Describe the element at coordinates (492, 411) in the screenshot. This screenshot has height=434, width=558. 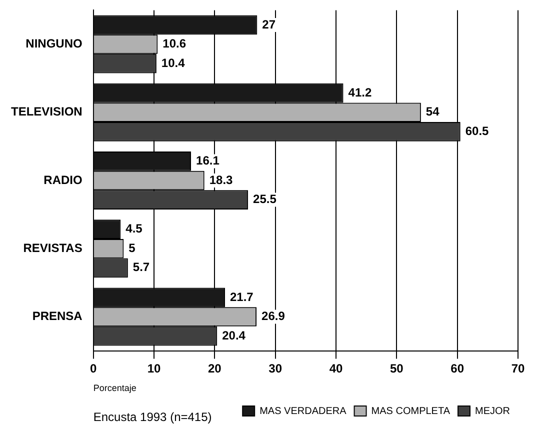
I see `legend-label: MEJOR` at that location.